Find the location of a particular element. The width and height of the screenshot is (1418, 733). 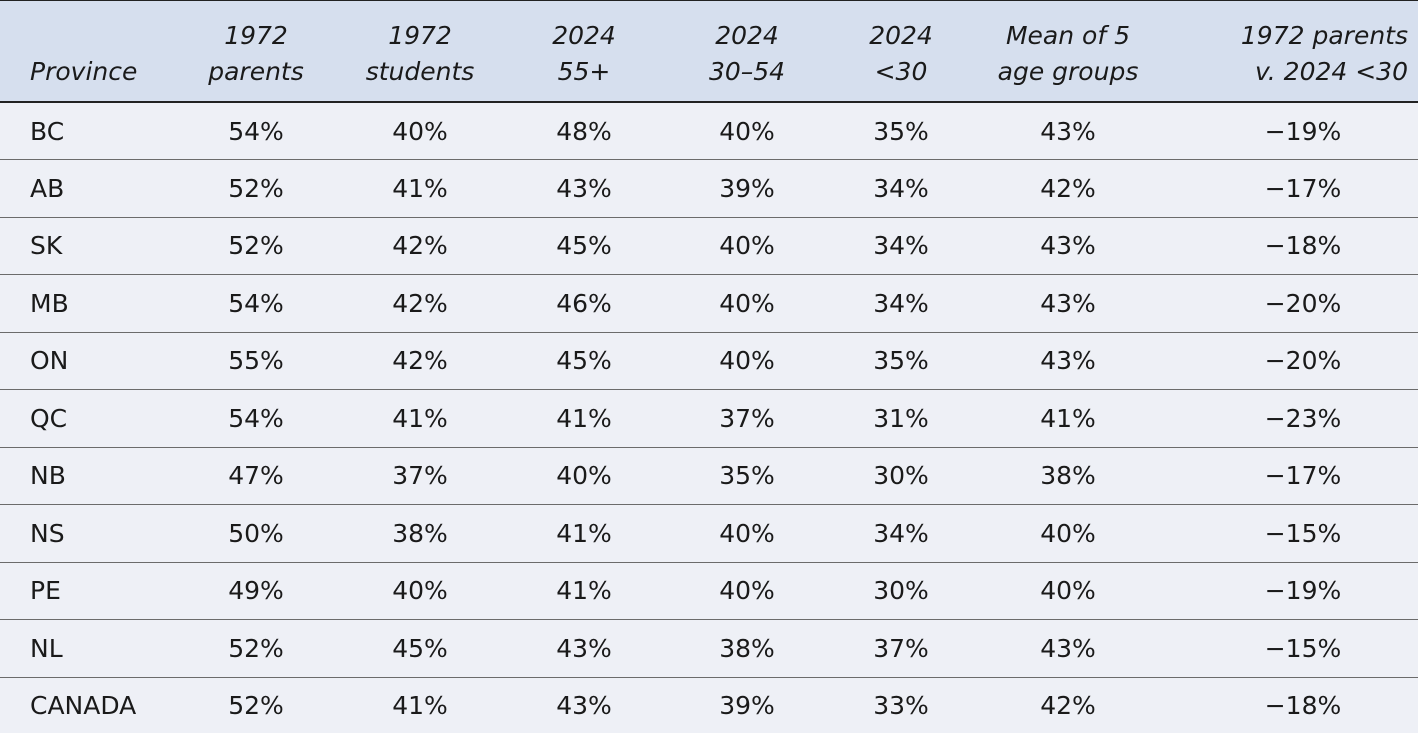

column-header: 2024 <30 is located at coordinates (901, 52).